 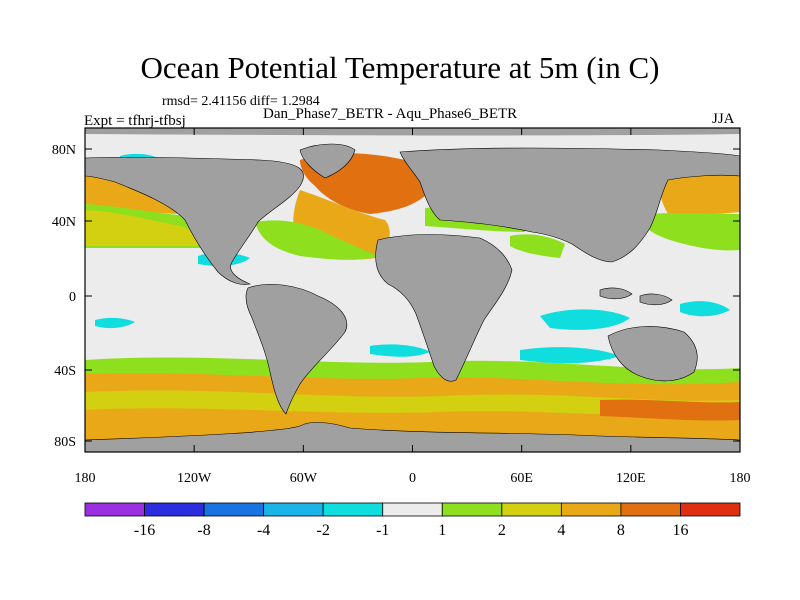 I want to click on indian-ocean-cold-patch, so click(x=585, y=319).